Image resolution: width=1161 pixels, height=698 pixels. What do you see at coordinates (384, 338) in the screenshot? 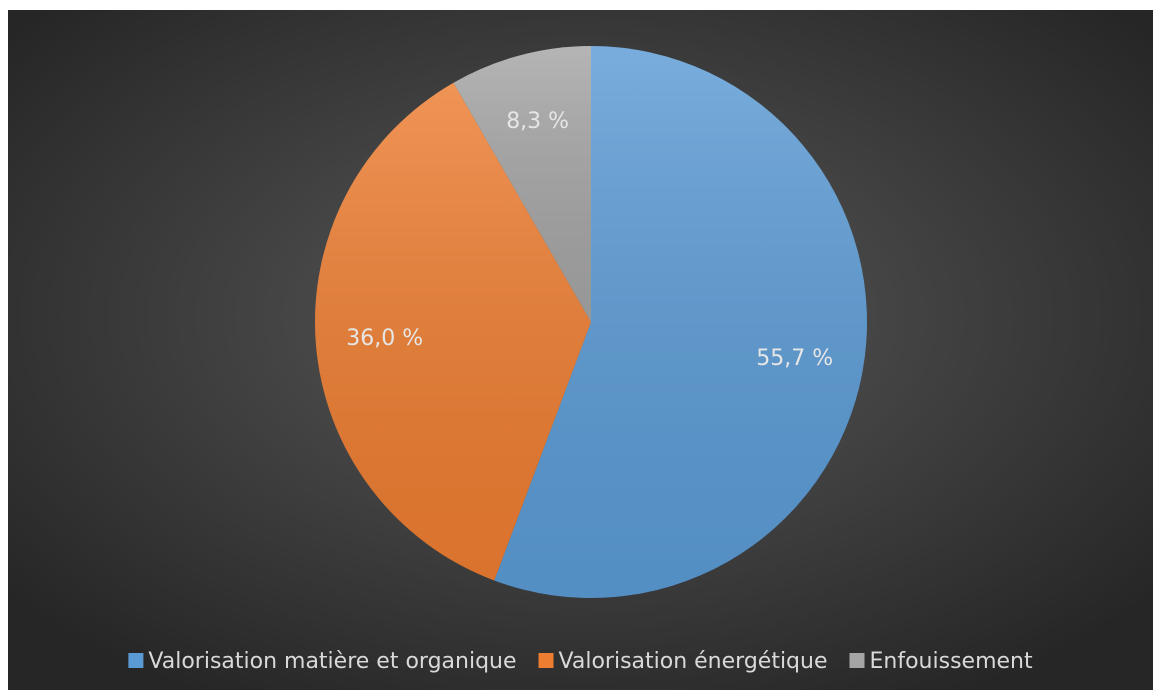
I see `data-label: 36,0 %` at bounding box center [384, 338].